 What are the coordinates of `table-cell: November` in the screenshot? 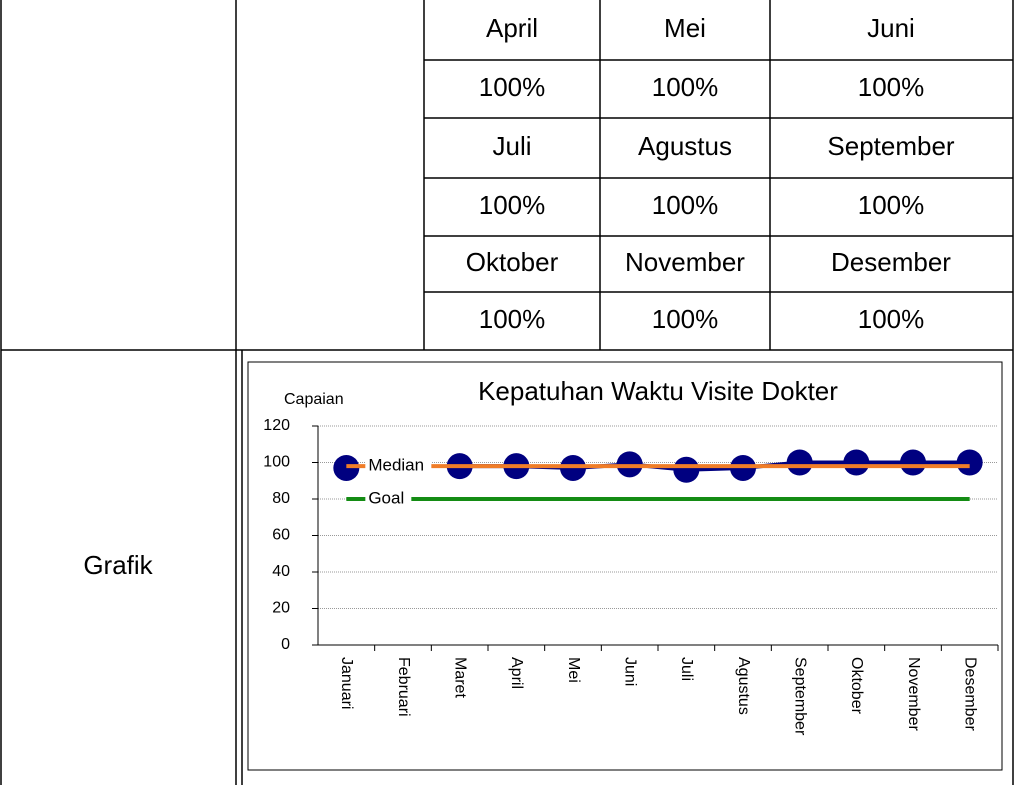 It's located at (685, 262).